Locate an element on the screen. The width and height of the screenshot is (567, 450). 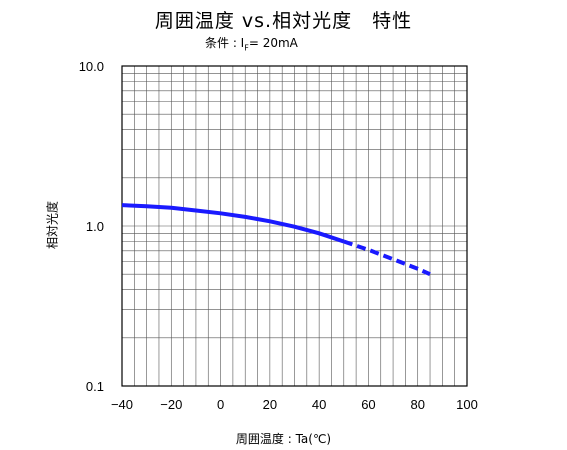
y-tick-label: 1.0 is located at coordinates (95, 226).